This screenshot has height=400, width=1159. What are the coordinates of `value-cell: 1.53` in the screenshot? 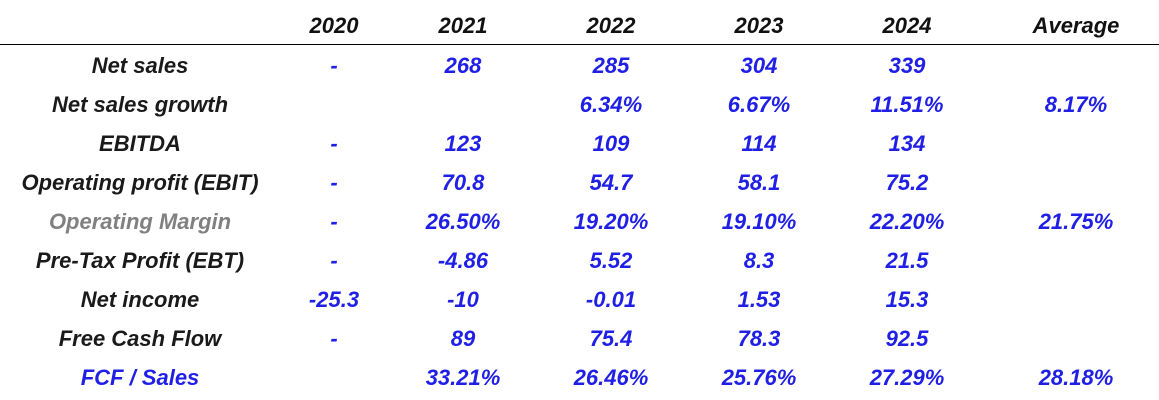 It's located at (759, 299).